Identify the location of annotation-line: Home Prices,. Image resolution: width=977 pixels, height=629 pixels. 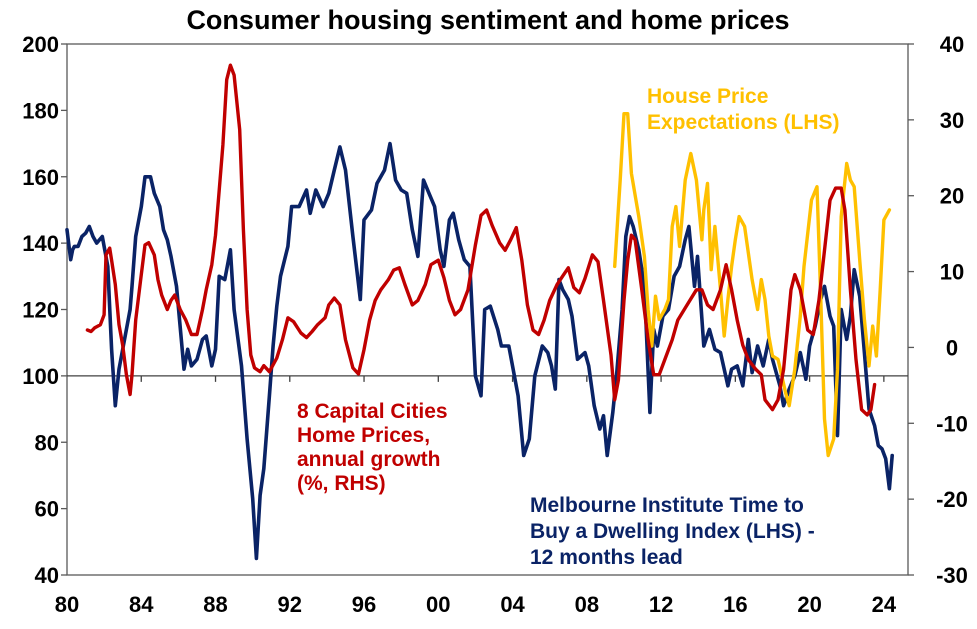
(363, 435).